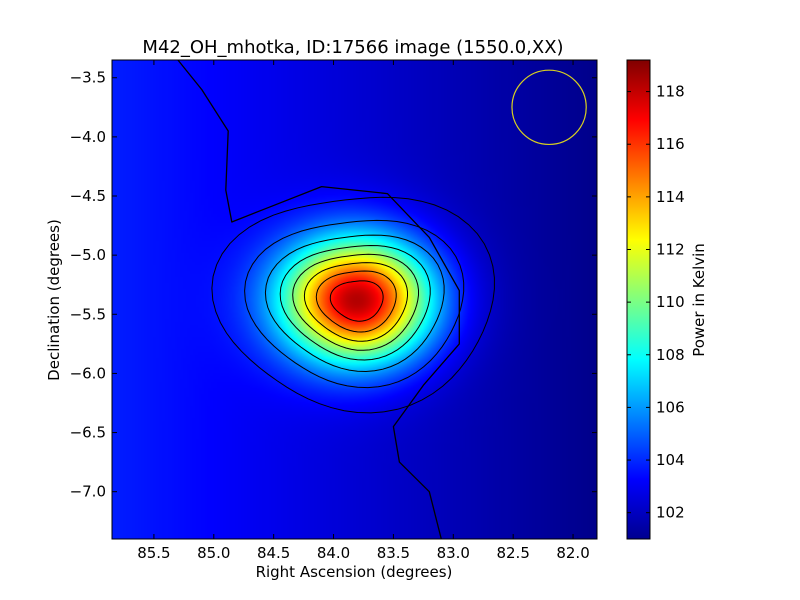 Image resolution: width=800 pixels, height=600 pixels. I want to click on colorbar-ticks: 102 104 106 108 110 112 114 116 118, so click(656, 302).